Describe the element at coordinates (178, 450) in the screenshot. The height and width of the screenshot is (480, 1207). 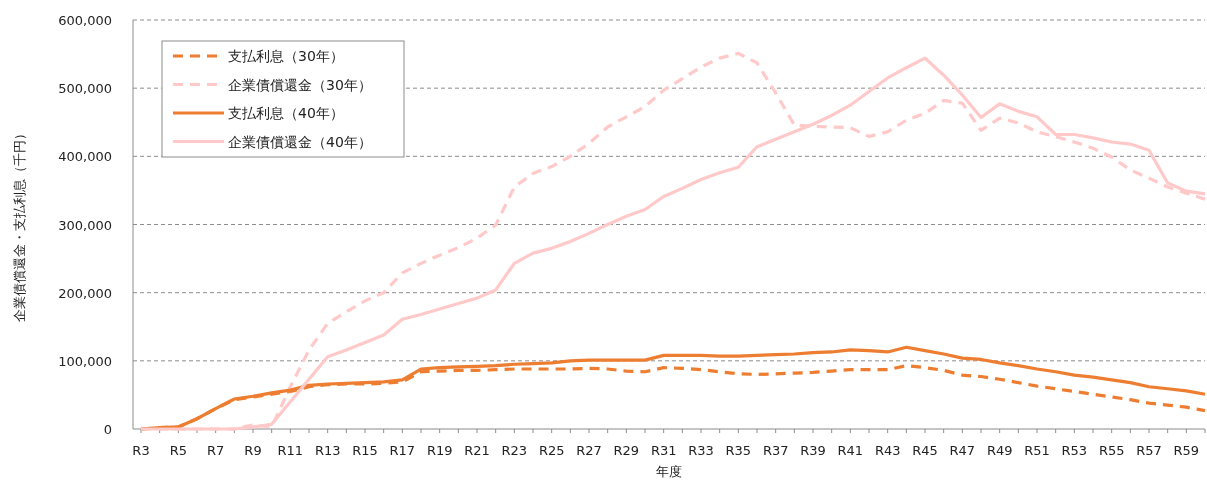
I see `x-tick-label: R5` at that location.